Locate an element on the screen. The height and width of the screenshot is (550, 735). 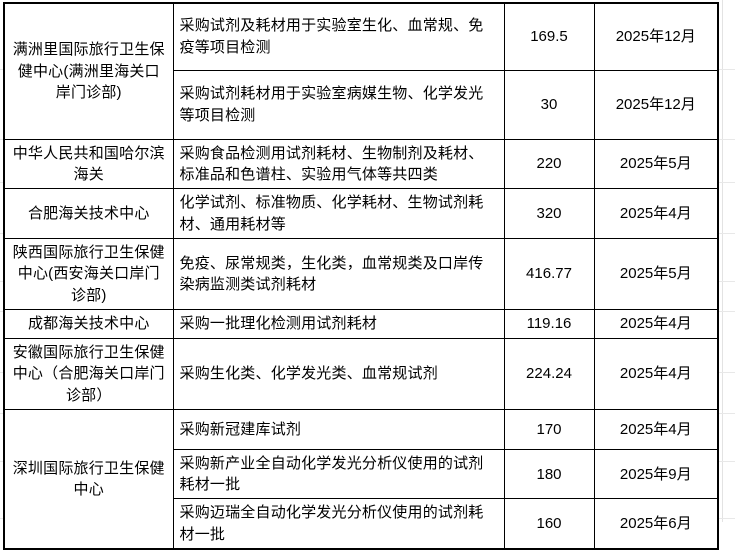
cell-desc: 采购新冠建库试剂 is located at coordinates (338, 429).